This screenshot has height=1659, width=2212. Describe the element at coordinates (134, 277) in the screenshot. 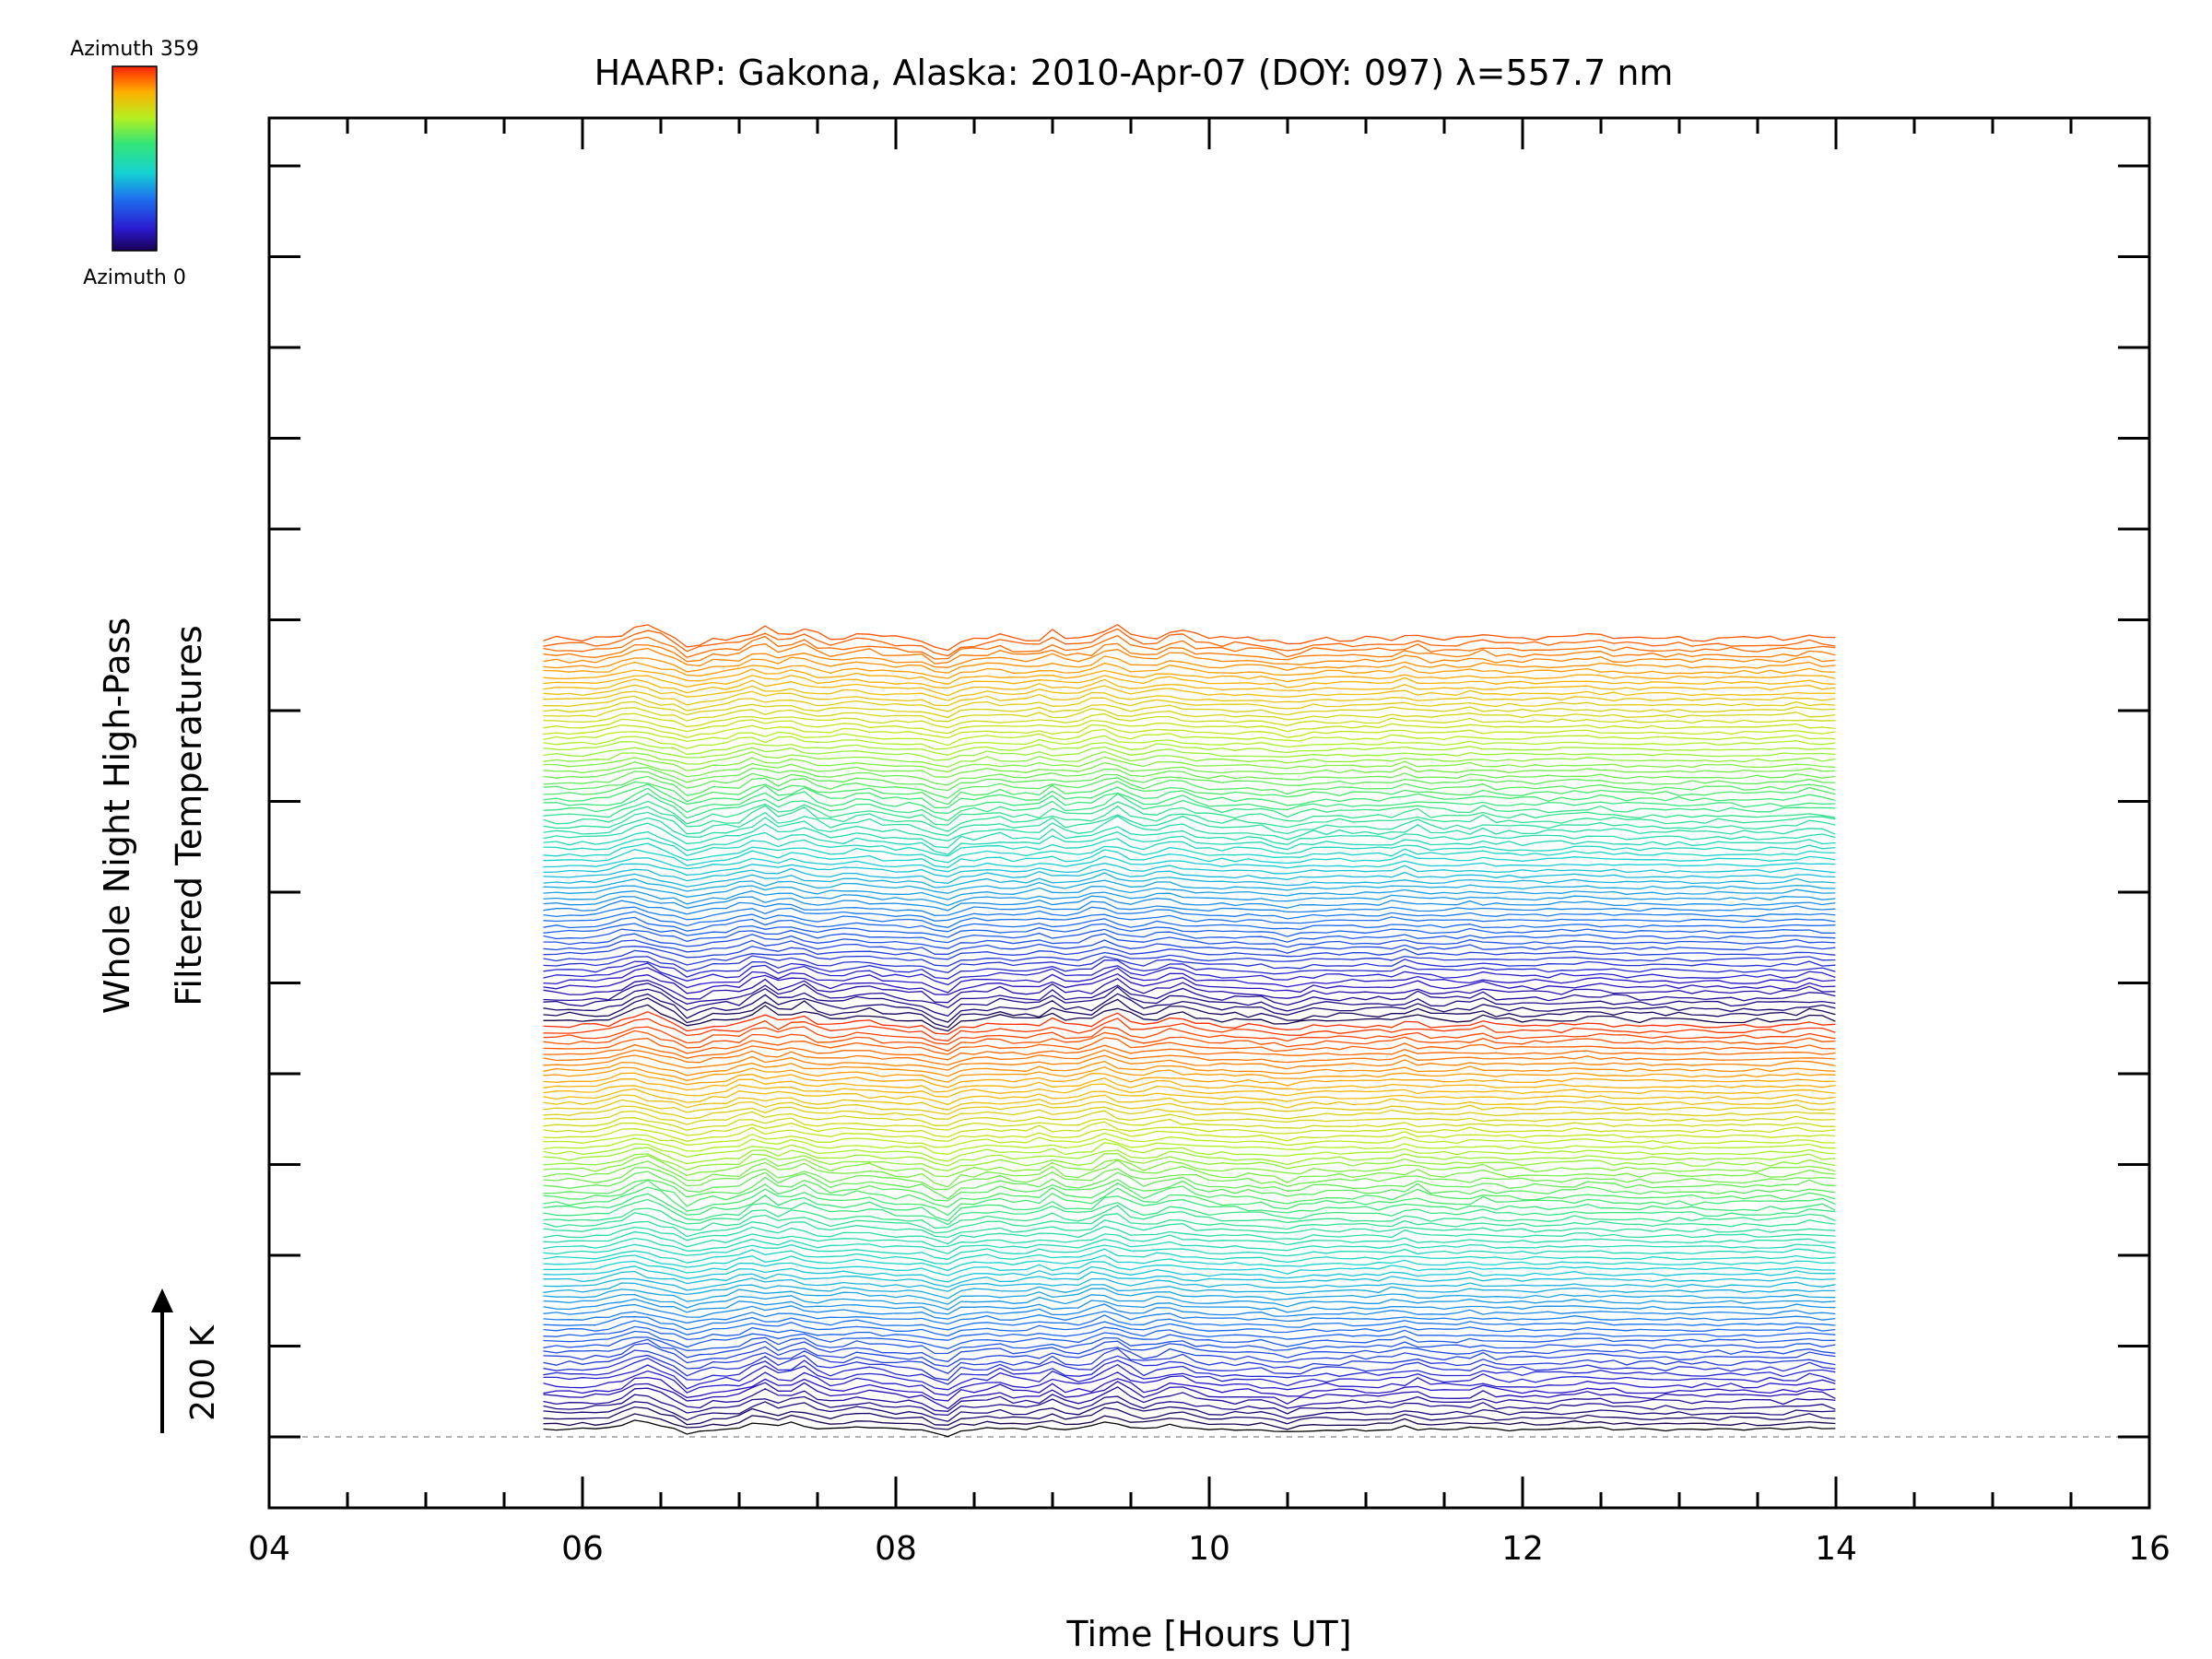

I see `colorbar-bottom-label: Azimuth 0` at that location.